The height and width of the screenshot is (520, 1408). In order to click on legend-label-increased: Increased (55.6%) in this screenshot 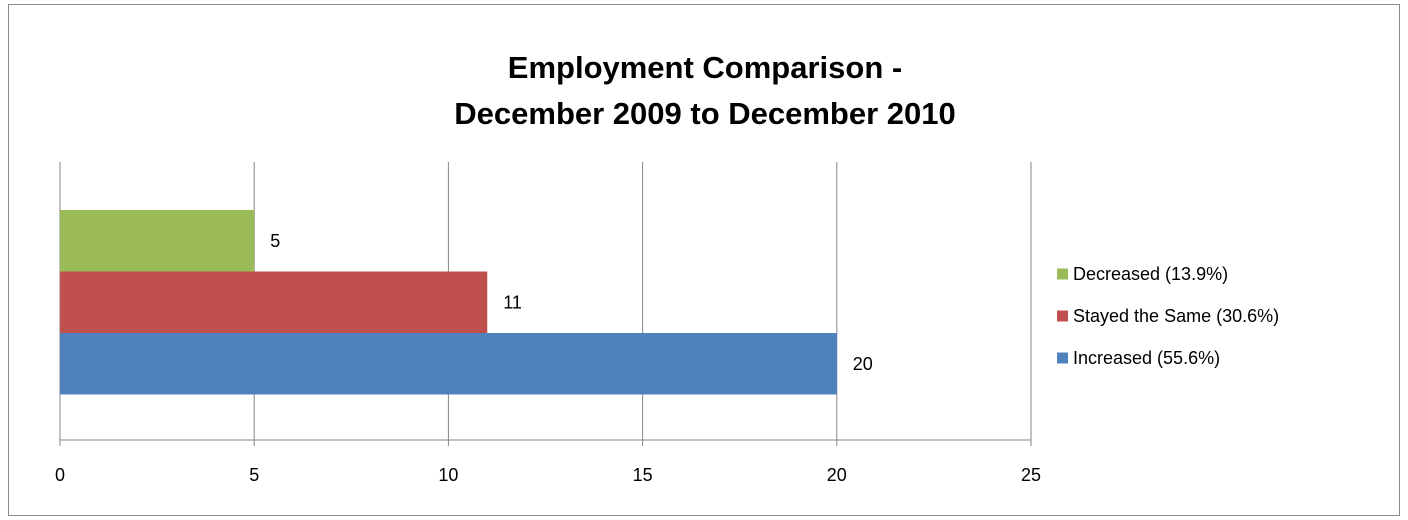, I will do `click(1146, 358)`.